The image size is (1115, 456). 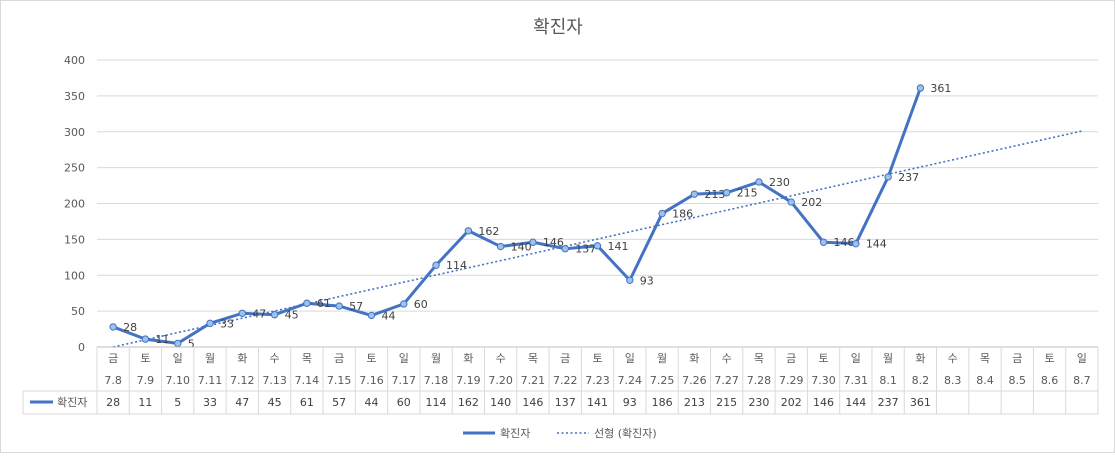 What do you see at coordinates (307, 358) in the screenshot?
I see `x-tick-weekday: 목` at bounding box center [307, 358].